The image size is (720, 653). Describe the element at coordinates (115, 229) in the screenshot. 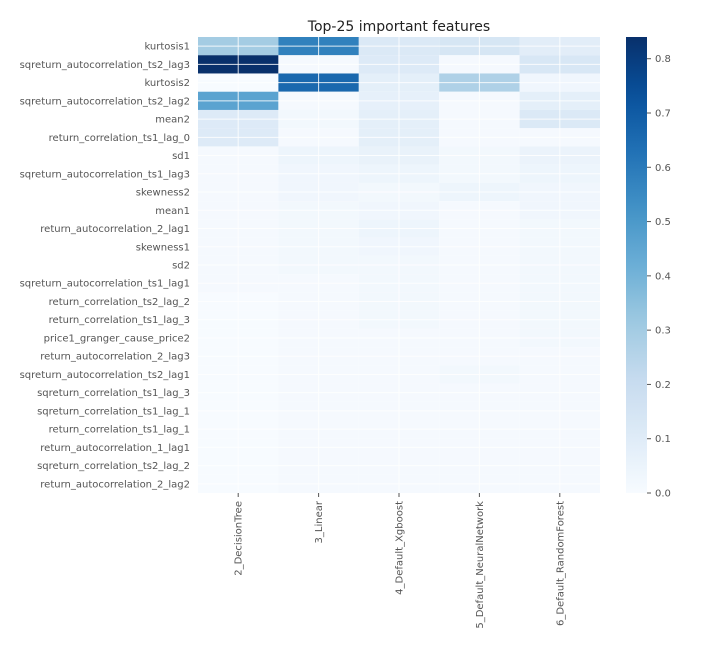

I see `y-tick-label: return_autocorrelation_2_lag1` at that location.